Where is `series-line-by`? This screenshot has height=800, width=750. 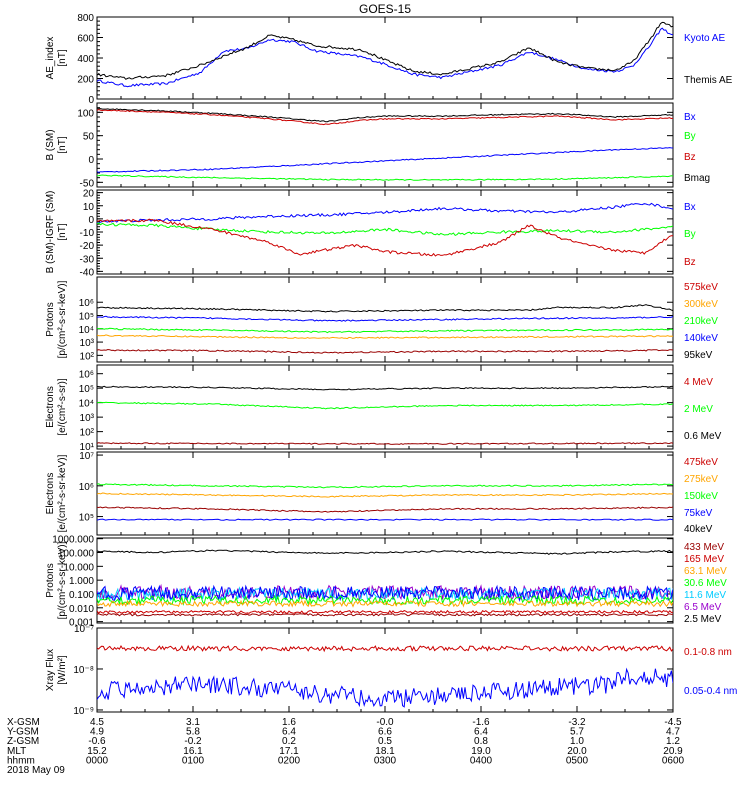
series-line-by is located at coordinates (385, 229).